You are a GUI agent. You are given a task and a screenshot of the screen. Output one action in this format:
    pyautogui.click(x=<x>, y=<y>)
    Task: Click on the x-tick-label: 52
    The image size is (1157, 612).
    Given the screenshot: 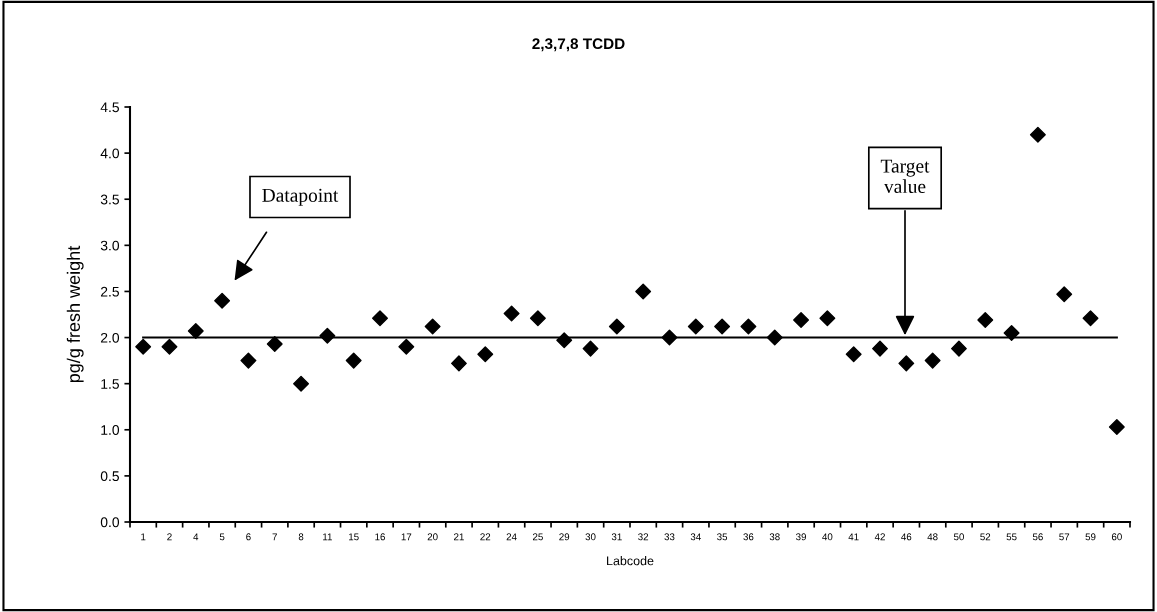 What is the action you would take?
    pyautogui.click(x=985, y=537)
    